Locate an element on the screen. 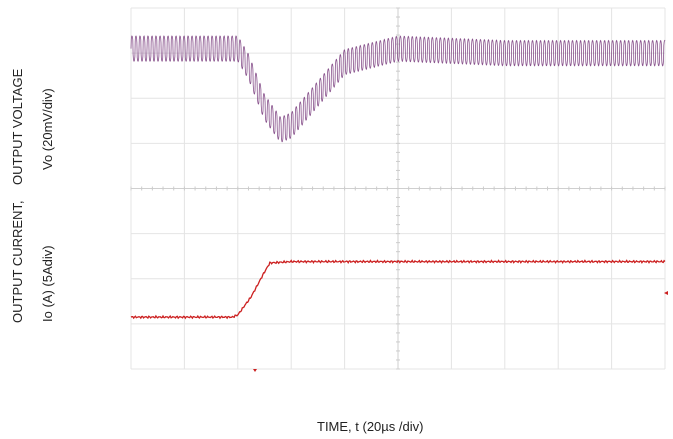 The width and height of the screenshot is (673, 439). trigger-marker-bottom is located at coordinates (255, 370).